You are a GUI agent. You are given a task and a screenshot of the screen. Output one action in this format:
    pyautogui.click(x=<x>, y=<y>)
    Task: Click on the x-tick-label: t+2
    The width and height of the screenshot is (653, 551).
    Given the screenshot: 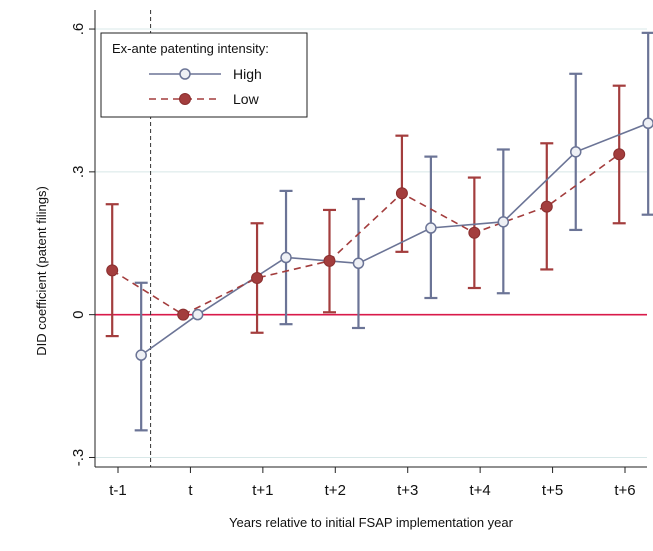 What is the action you would take?
    pyautogui.click(x=335, y=490)
    